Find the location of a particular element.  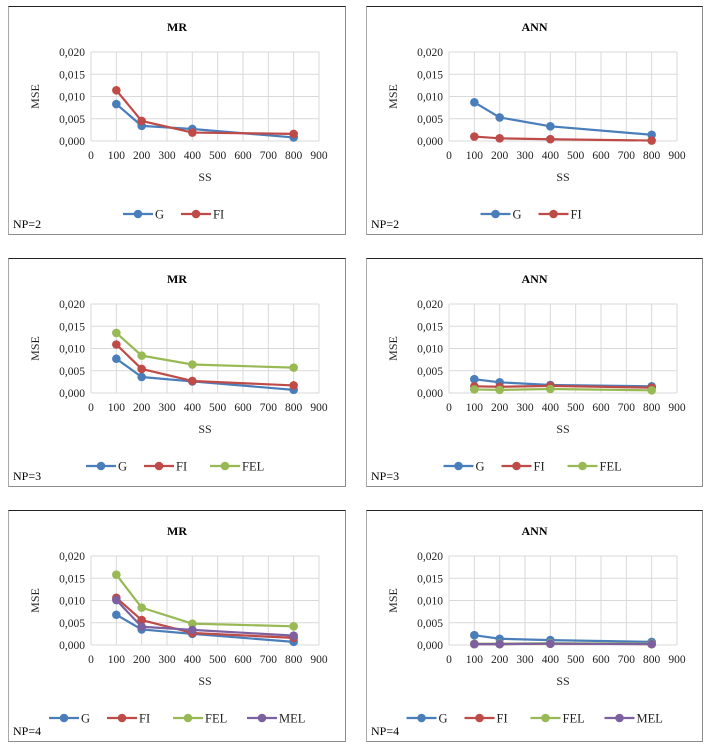

y-tick-label: 0,015 is located at coordinates (430, 579).